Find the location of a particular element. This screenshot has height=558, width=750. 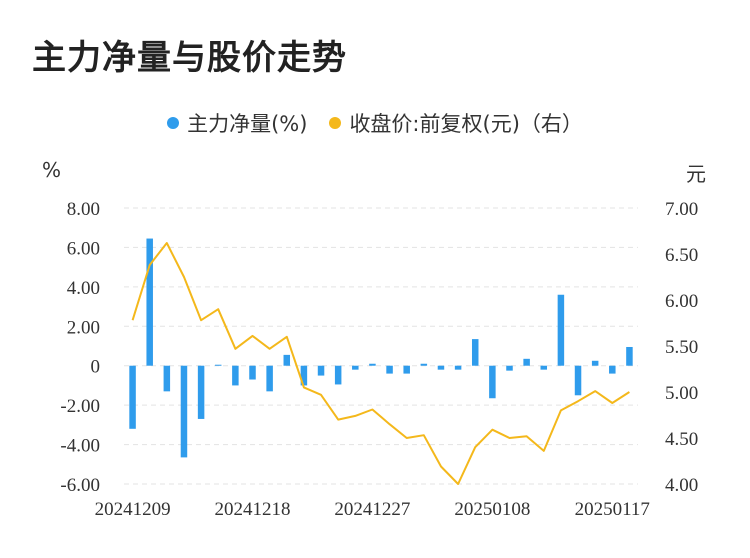

y-left-tick-label: -4.00 is located at coordinates (80, 446).